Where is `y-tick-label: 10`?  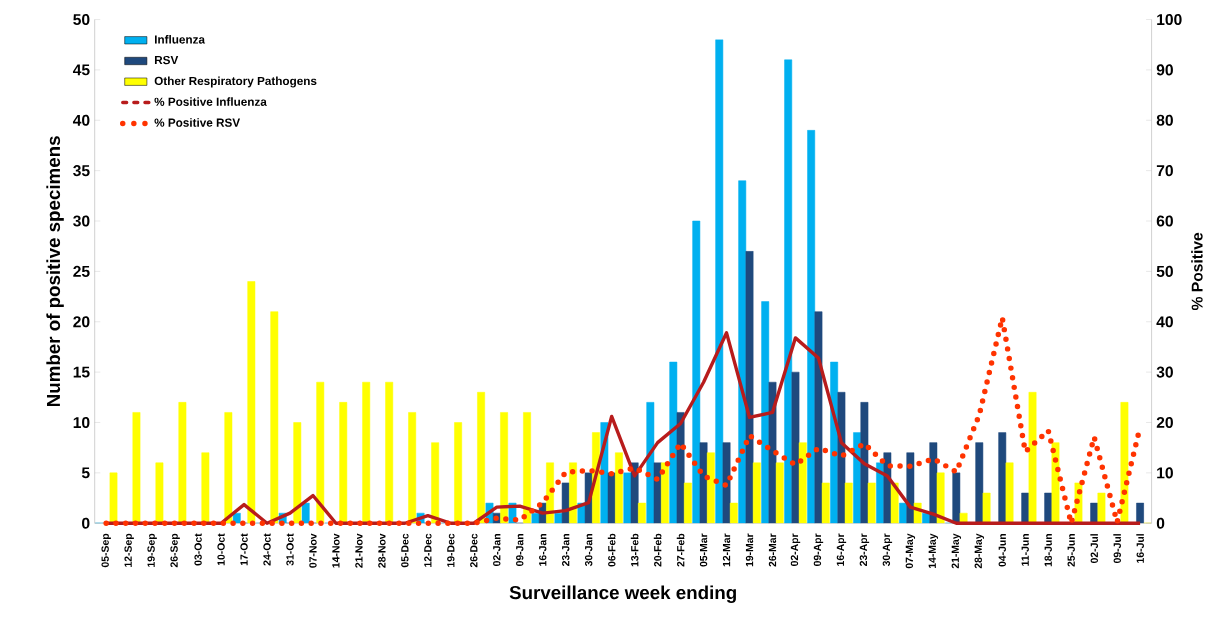
y-tick-label: 10 is located at coordinates (81, 423).